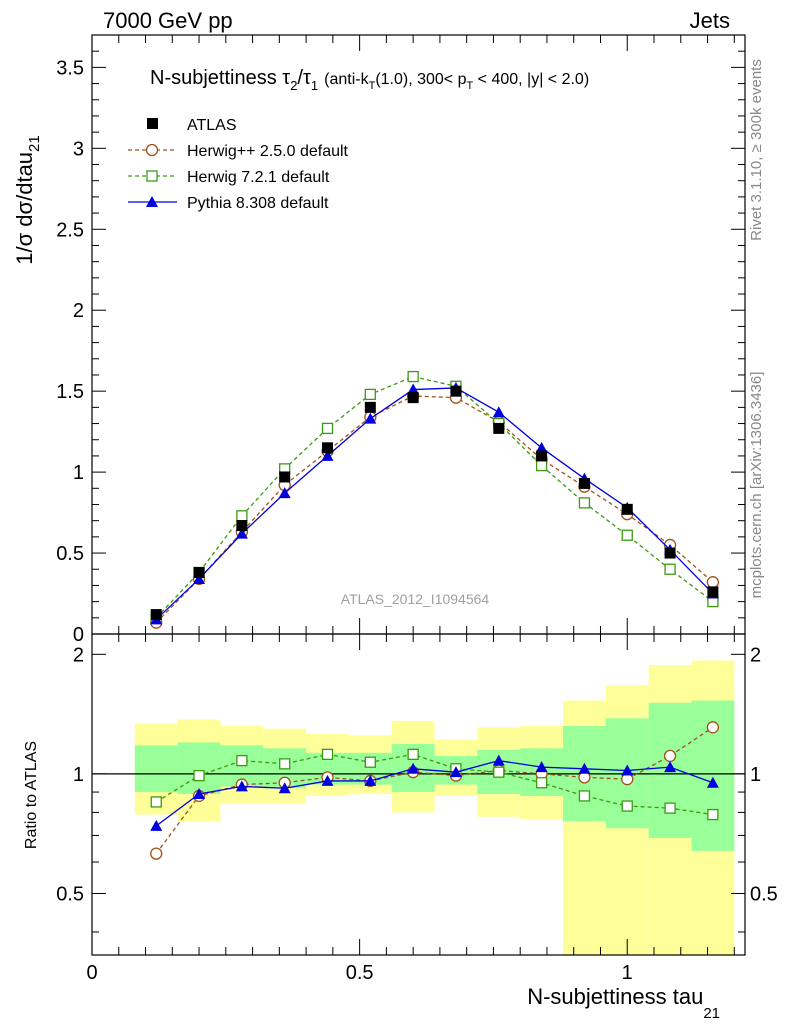  Describe the element at coordinates (212, 125) in the screenshot. I see `legend-label-atlas: ATLAS` at that location.